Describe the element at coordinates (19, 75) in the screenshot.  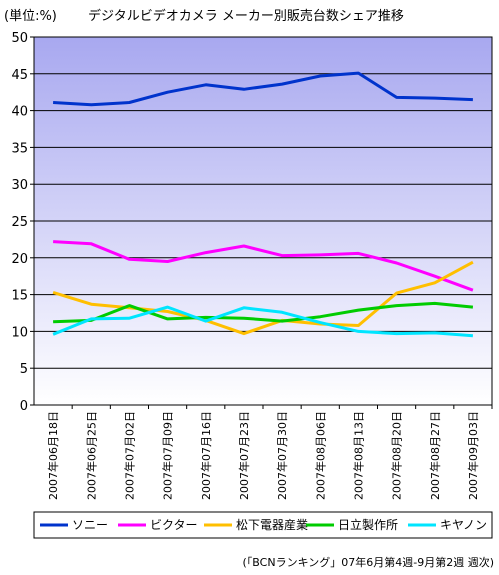
I see `y-tick-label: 45` at that location.